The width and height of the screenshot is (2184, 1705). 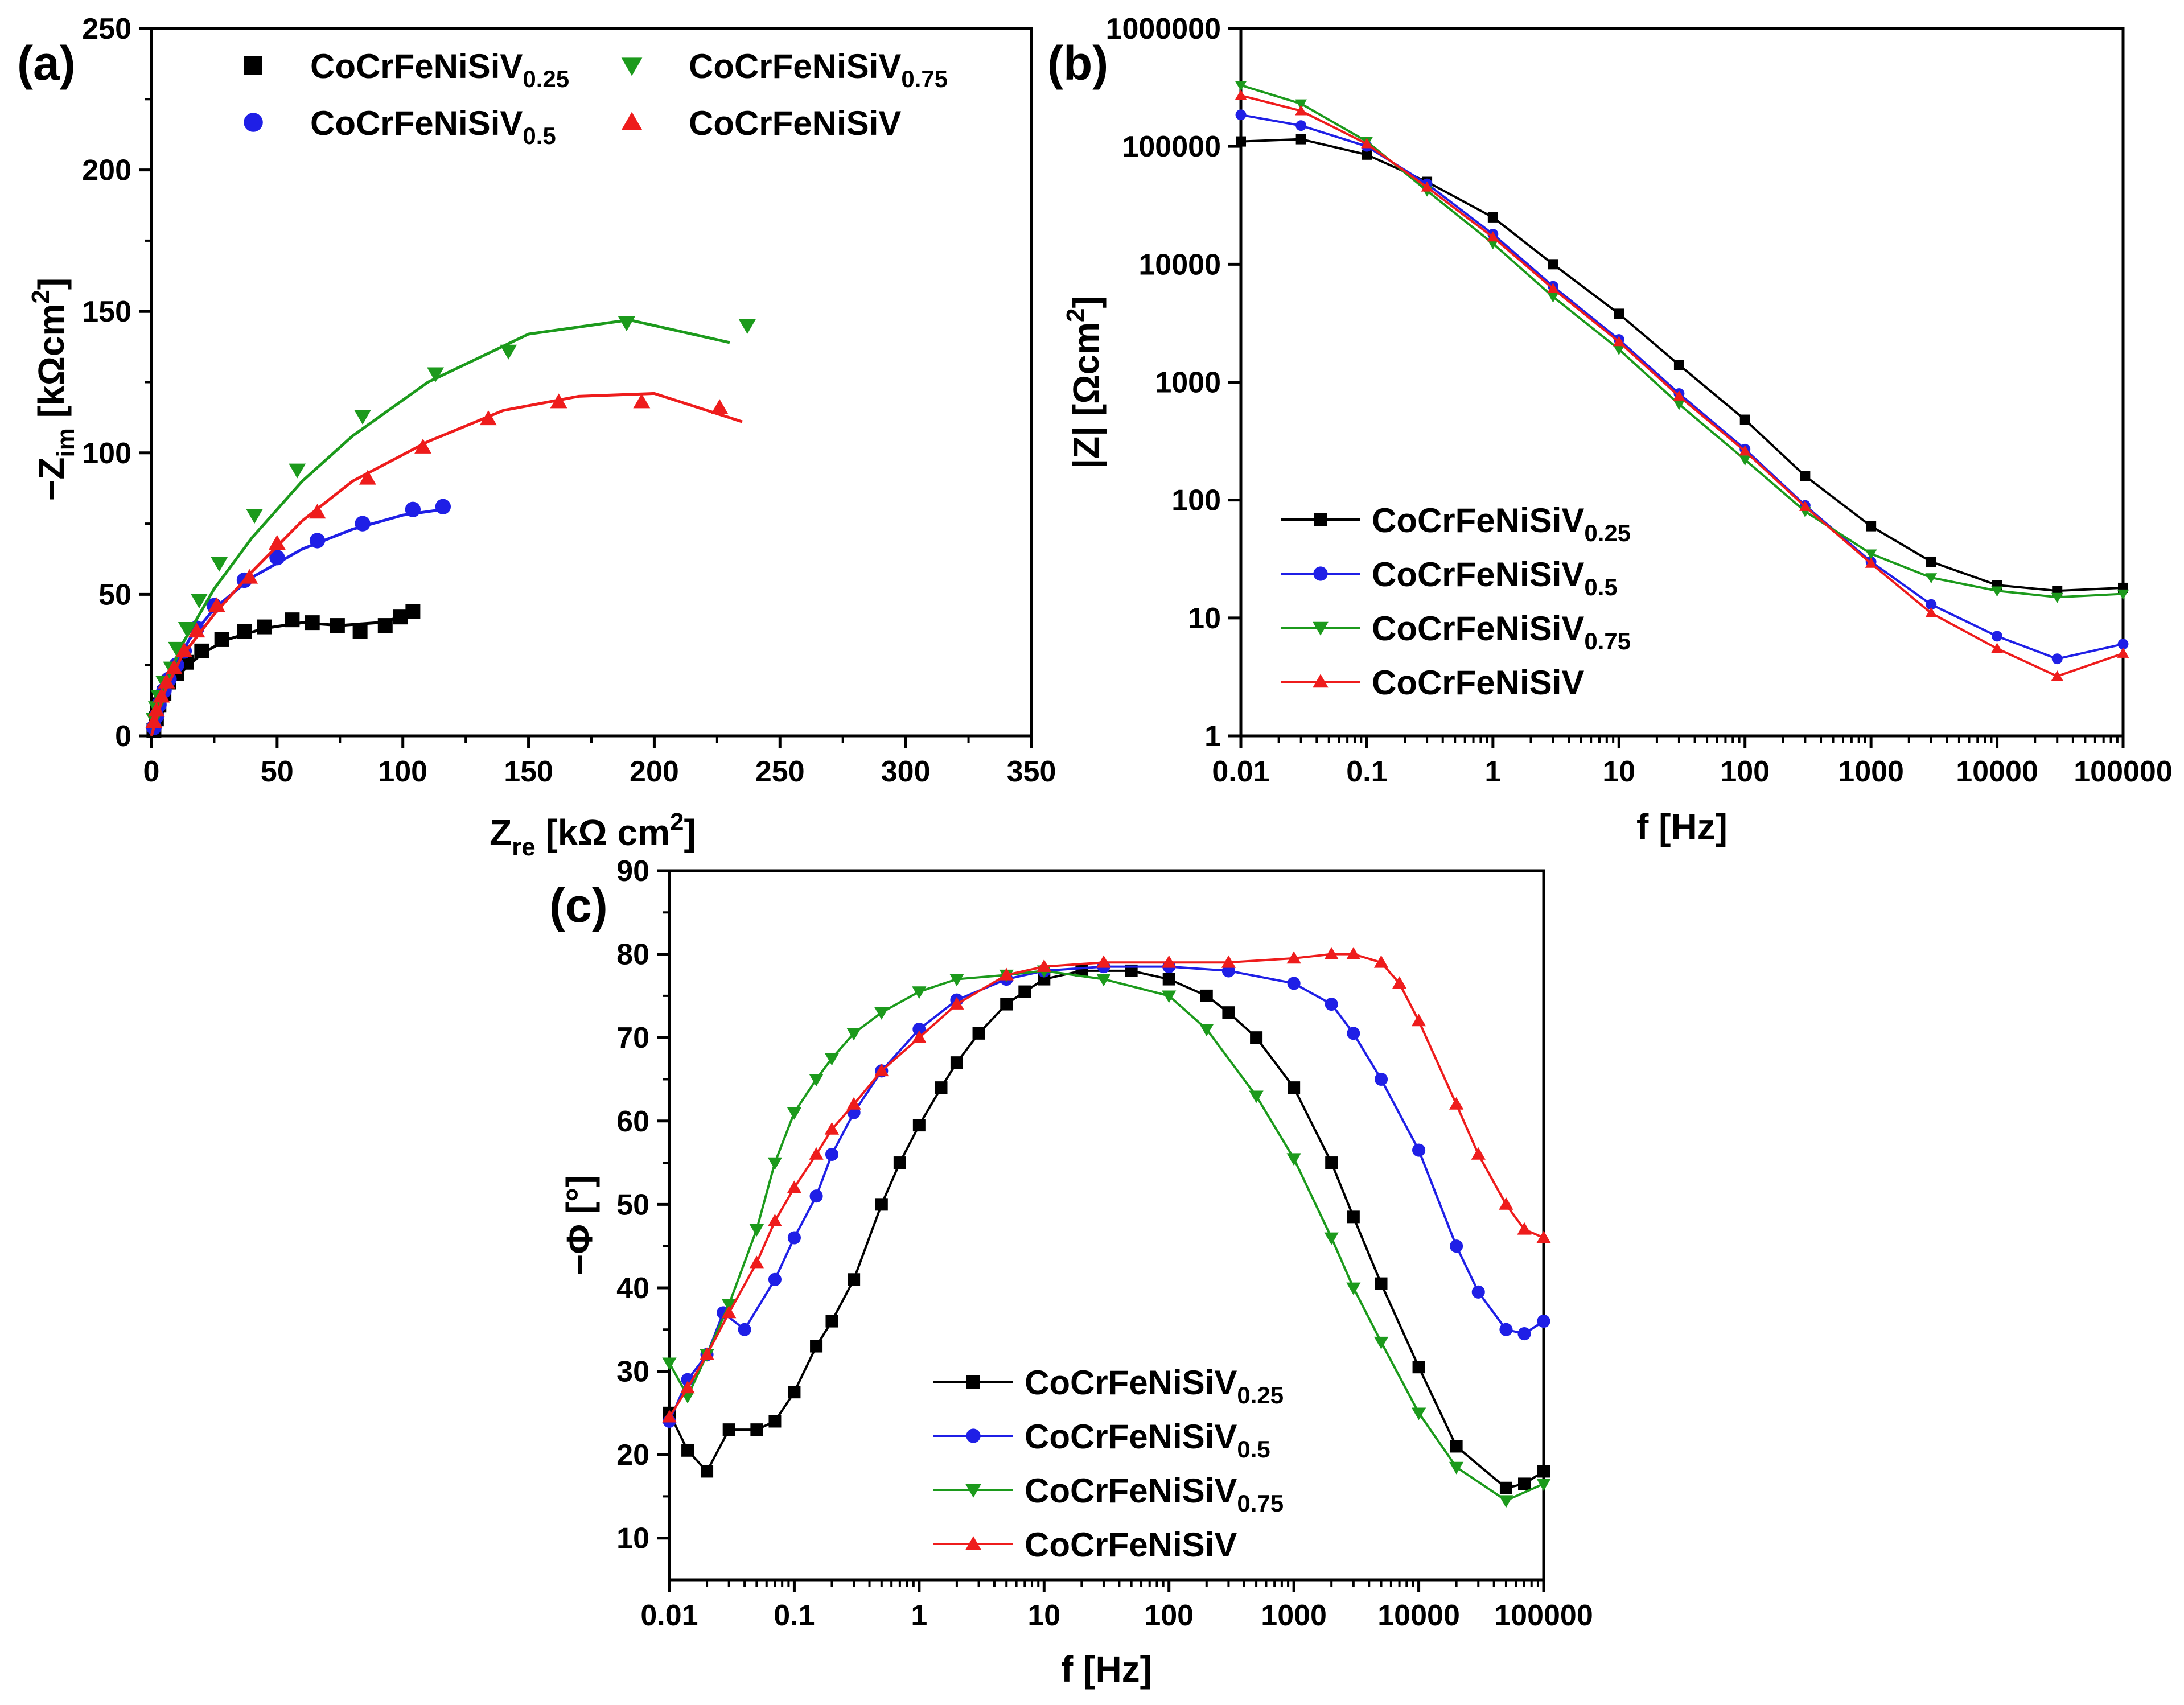 What do you see at coordinates (1997, 771) in the screenshot?
I see `panel-b-x-tick-label: 10000` at bounding box center [1997, 771].